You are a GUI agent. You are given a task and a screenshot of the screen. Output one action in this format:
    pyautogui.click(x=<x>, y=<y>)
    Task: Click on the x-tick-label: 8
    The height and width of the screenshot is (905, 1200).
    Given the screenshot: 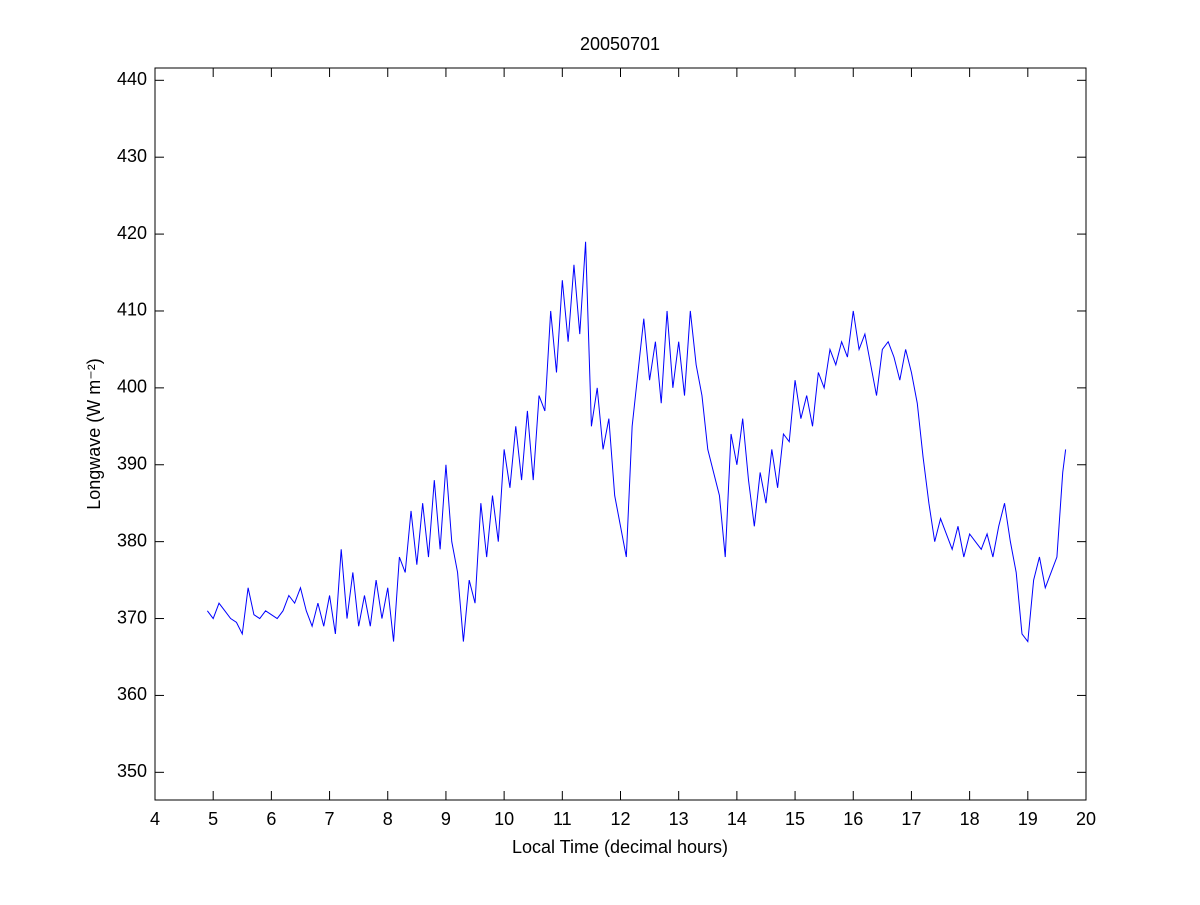 What is the action you would take?
    pyautogui.click(x=388, y=819)
    